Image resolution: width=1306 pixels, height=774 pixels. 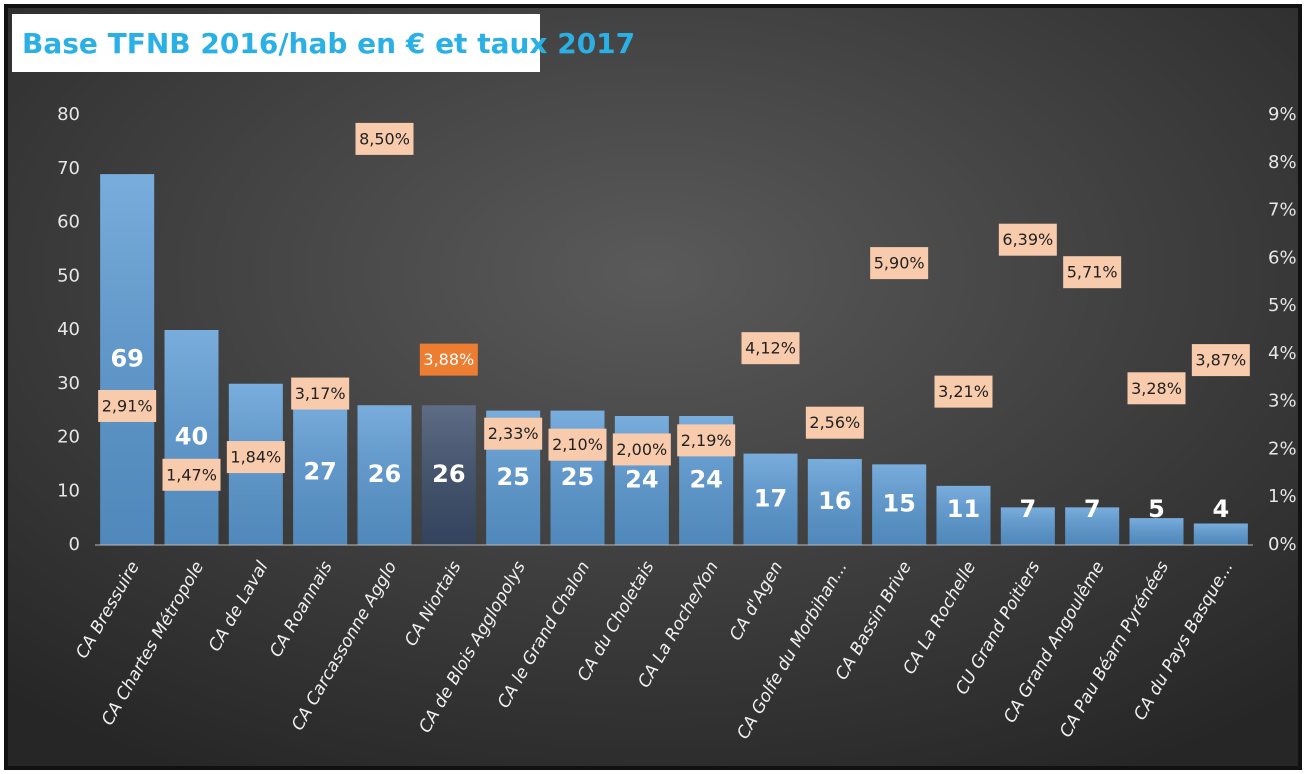 I want to click on y-tick-label: 60, so click(x=68, y=222).